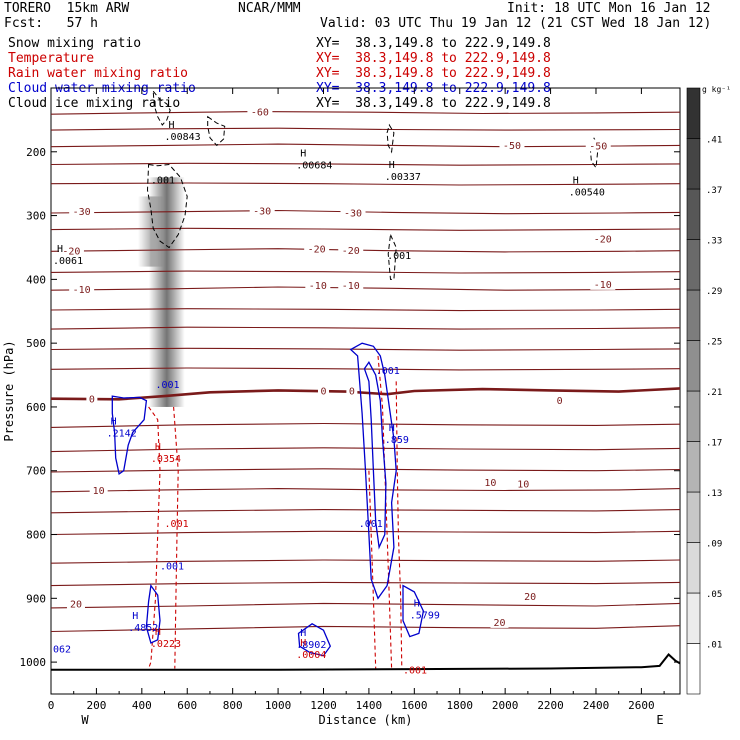 This screenshot has width=740, height=740. I want to click on isotherm-label-22: 20, so click(499, 623).